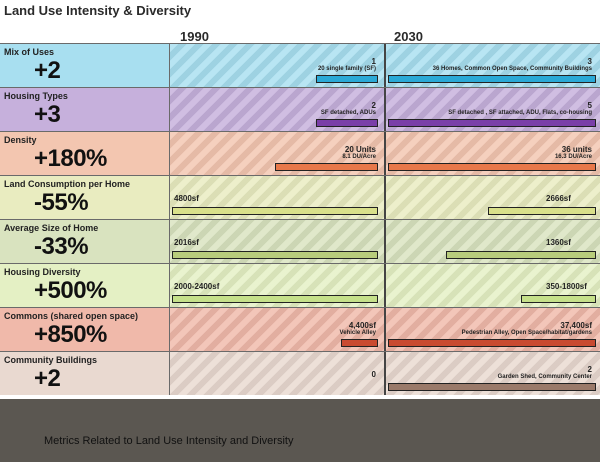 This screenshot has width=600, height=462. Describe the element at coordinates (194, 36) in the screenshot. I see `column-header-1990: 1990` at that location.